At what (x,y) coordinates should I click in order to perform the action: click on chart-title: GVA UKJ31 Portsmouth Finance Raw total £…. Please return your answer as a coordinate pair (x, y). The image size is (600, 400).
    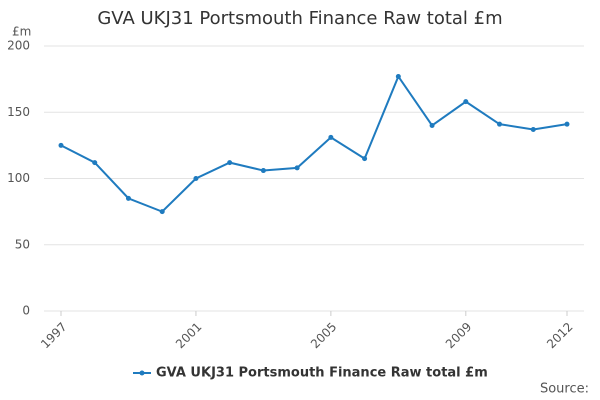
    Looking at the image, I should click on (299, 18).